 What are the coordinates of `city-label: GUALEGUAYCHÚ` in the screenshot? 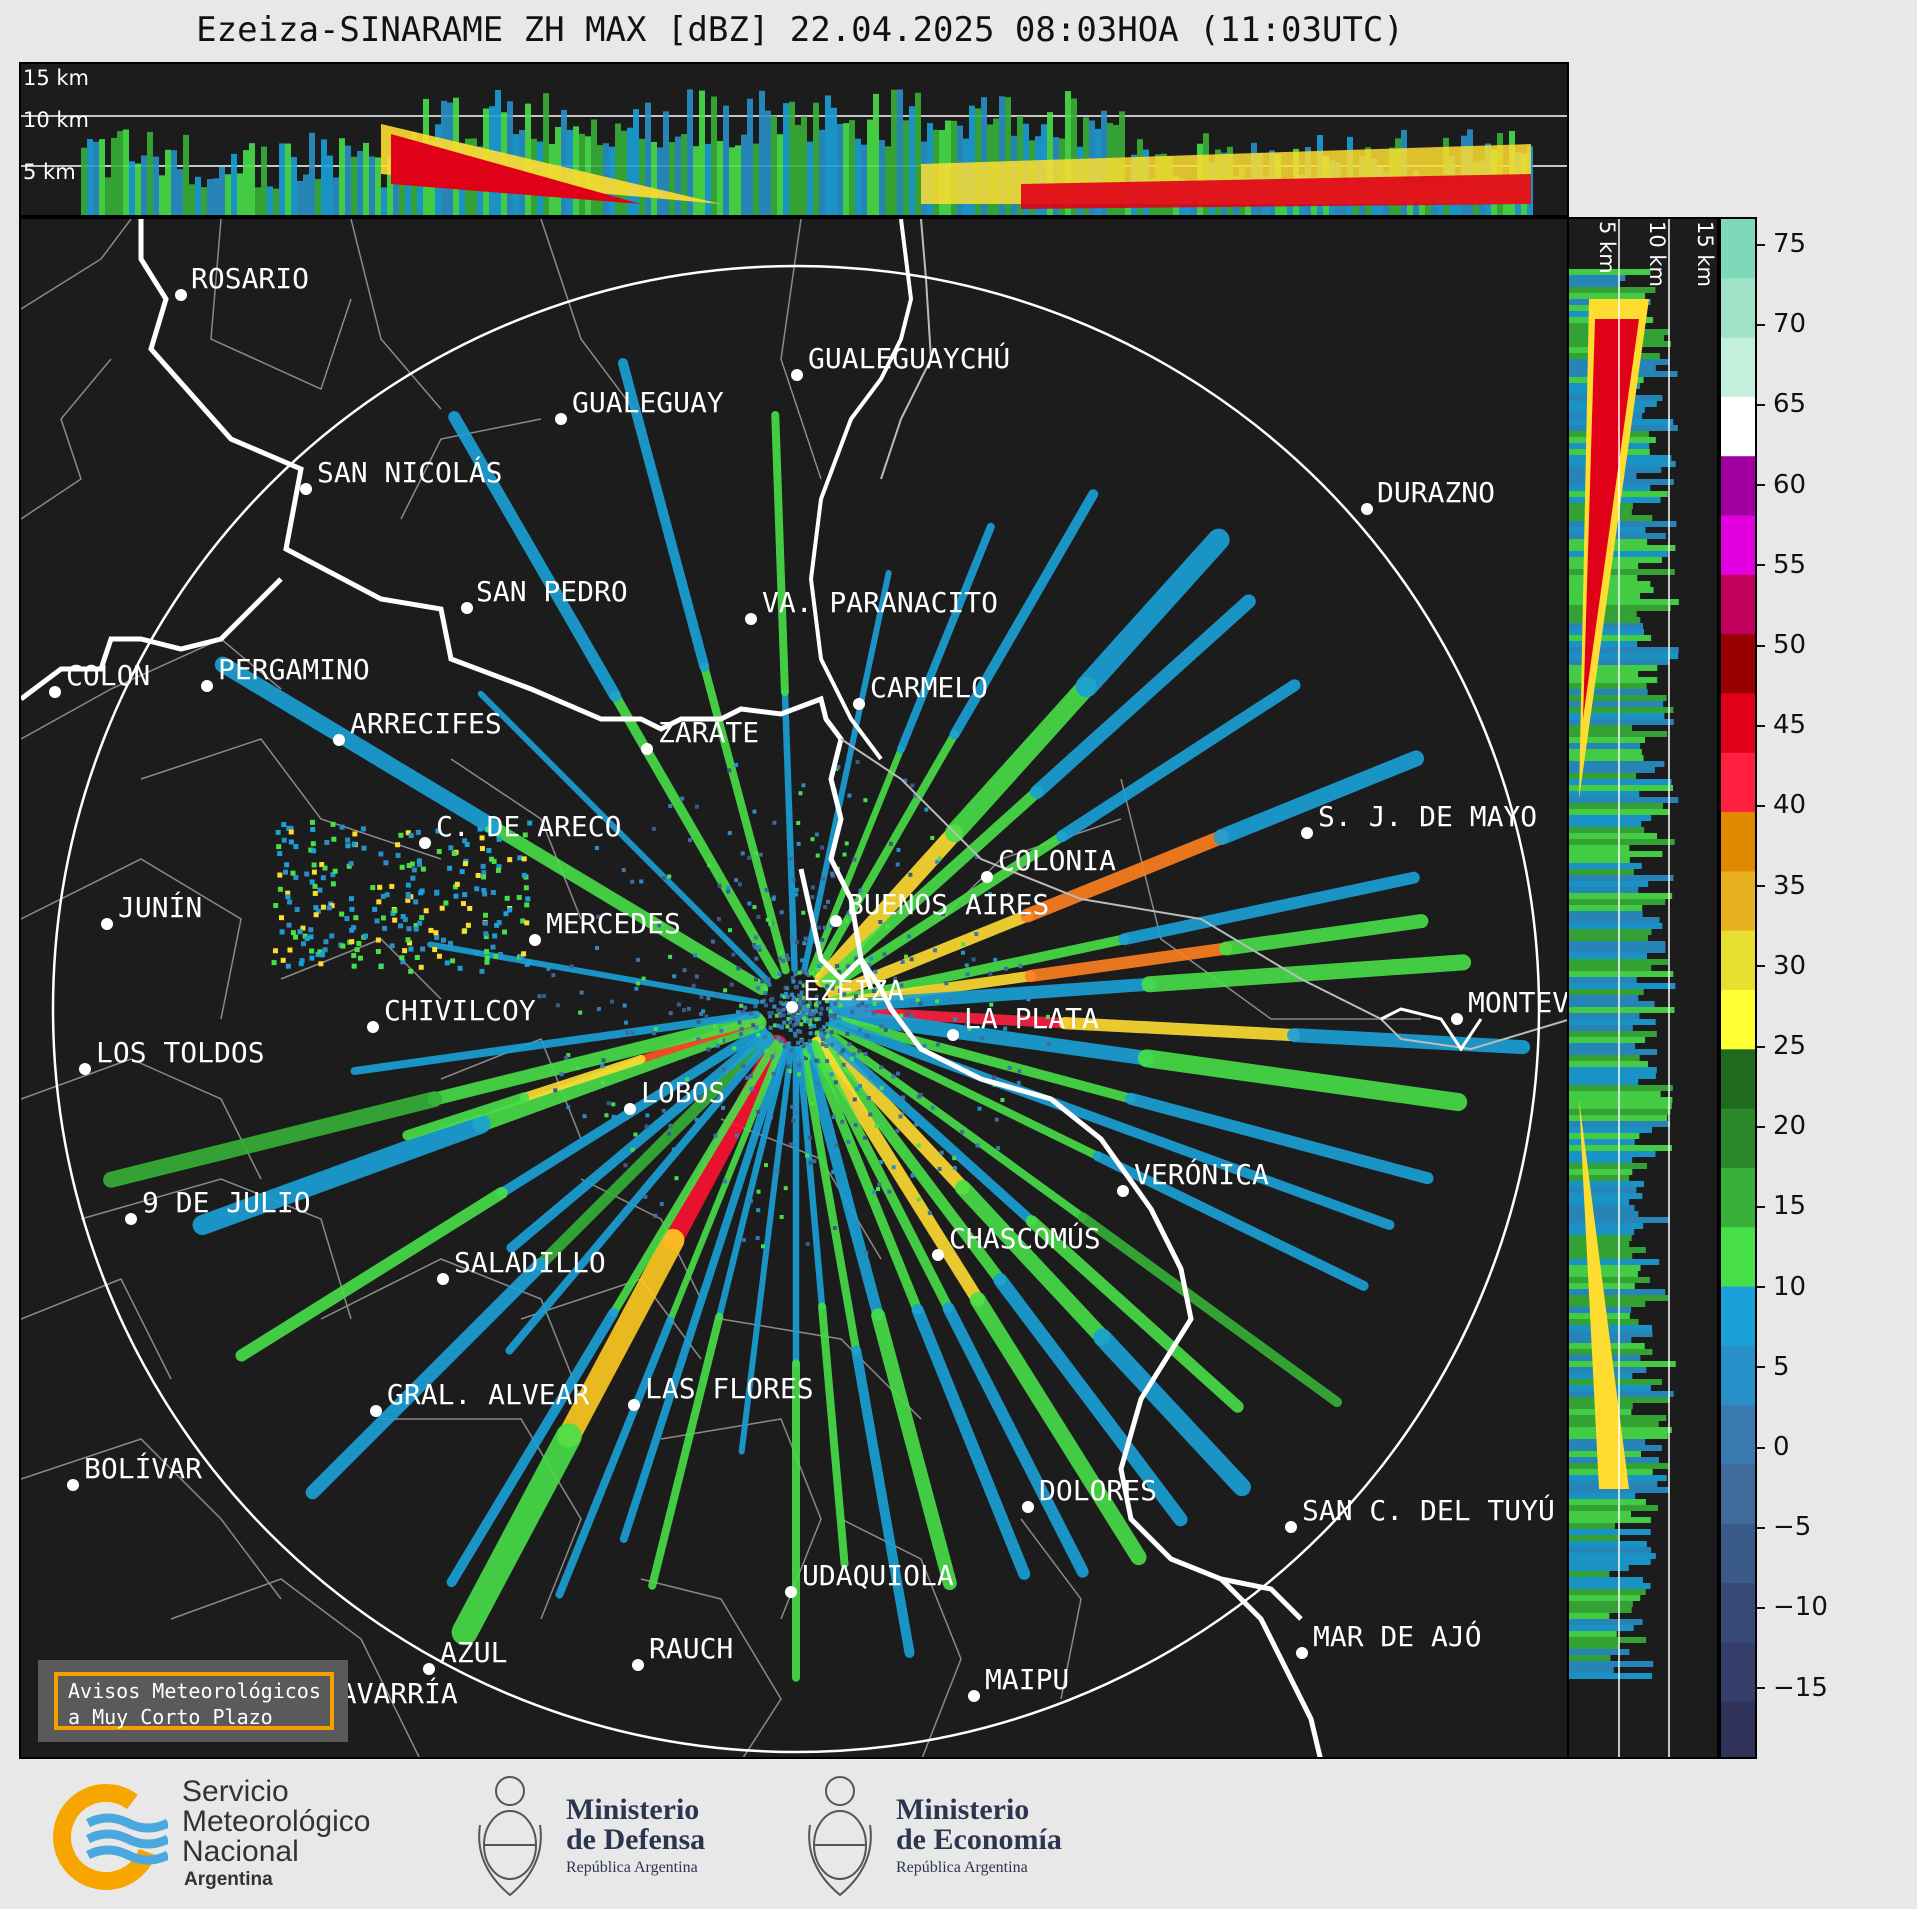 It's located at (909, 358).